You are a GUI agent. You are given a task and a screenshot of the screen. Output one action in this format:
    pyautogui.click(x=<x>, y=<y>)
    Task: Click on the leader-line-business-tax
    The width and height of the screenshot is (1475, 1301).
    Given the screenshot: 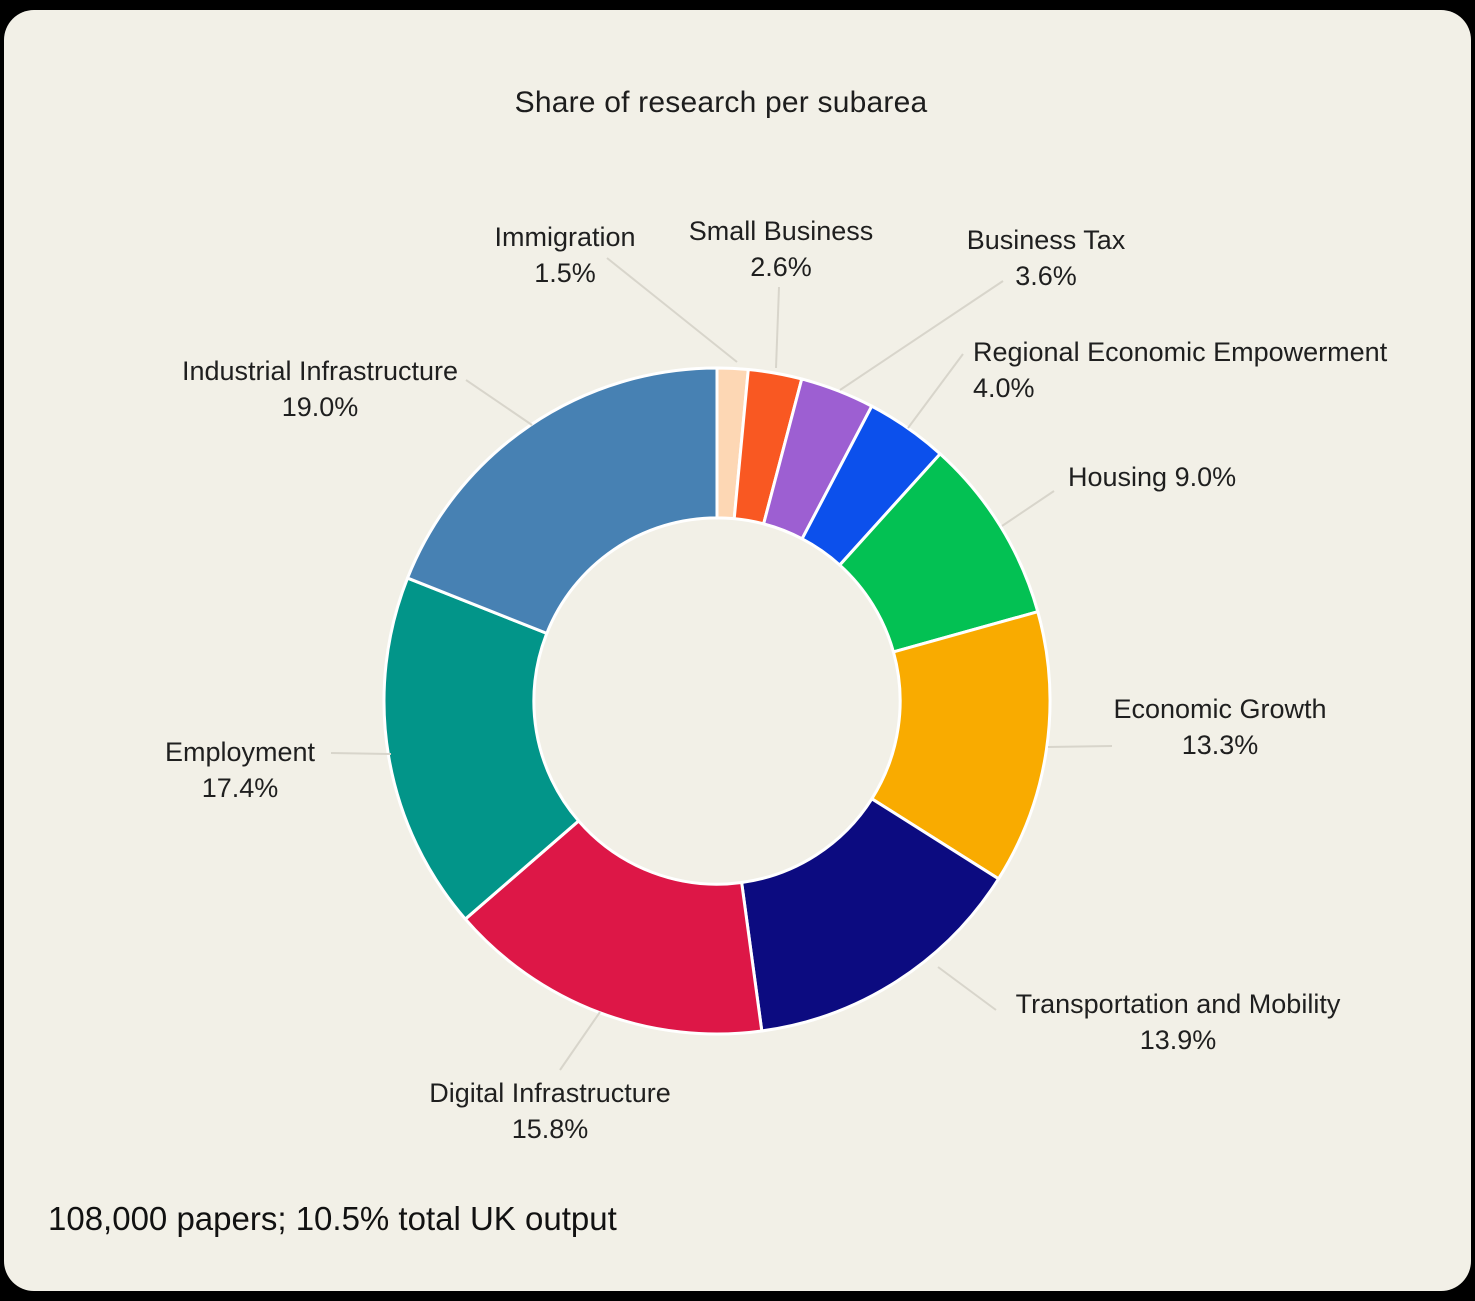 What is the action you would take?
    pyautogui.click(x=921, y=335)
    